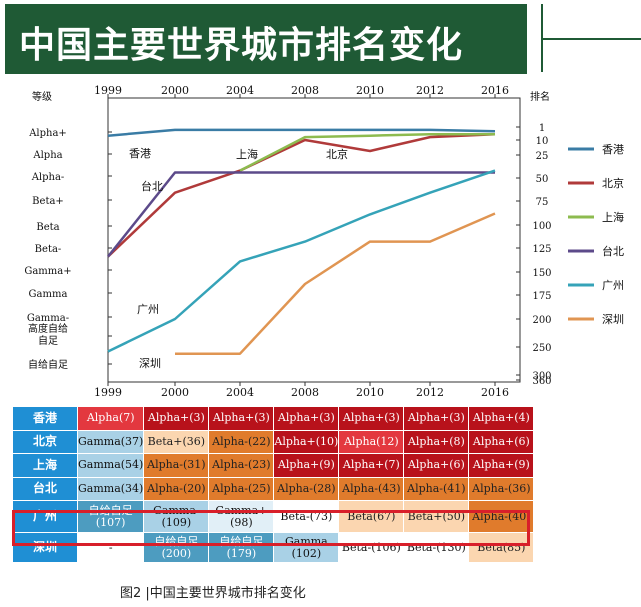 Image resolution: width=641 pixels, height=607 pixels. What do you see at coordinates (541, 273) in the screenshot?
I see `right-tick-label: 150` at bounding box center [541, 273].